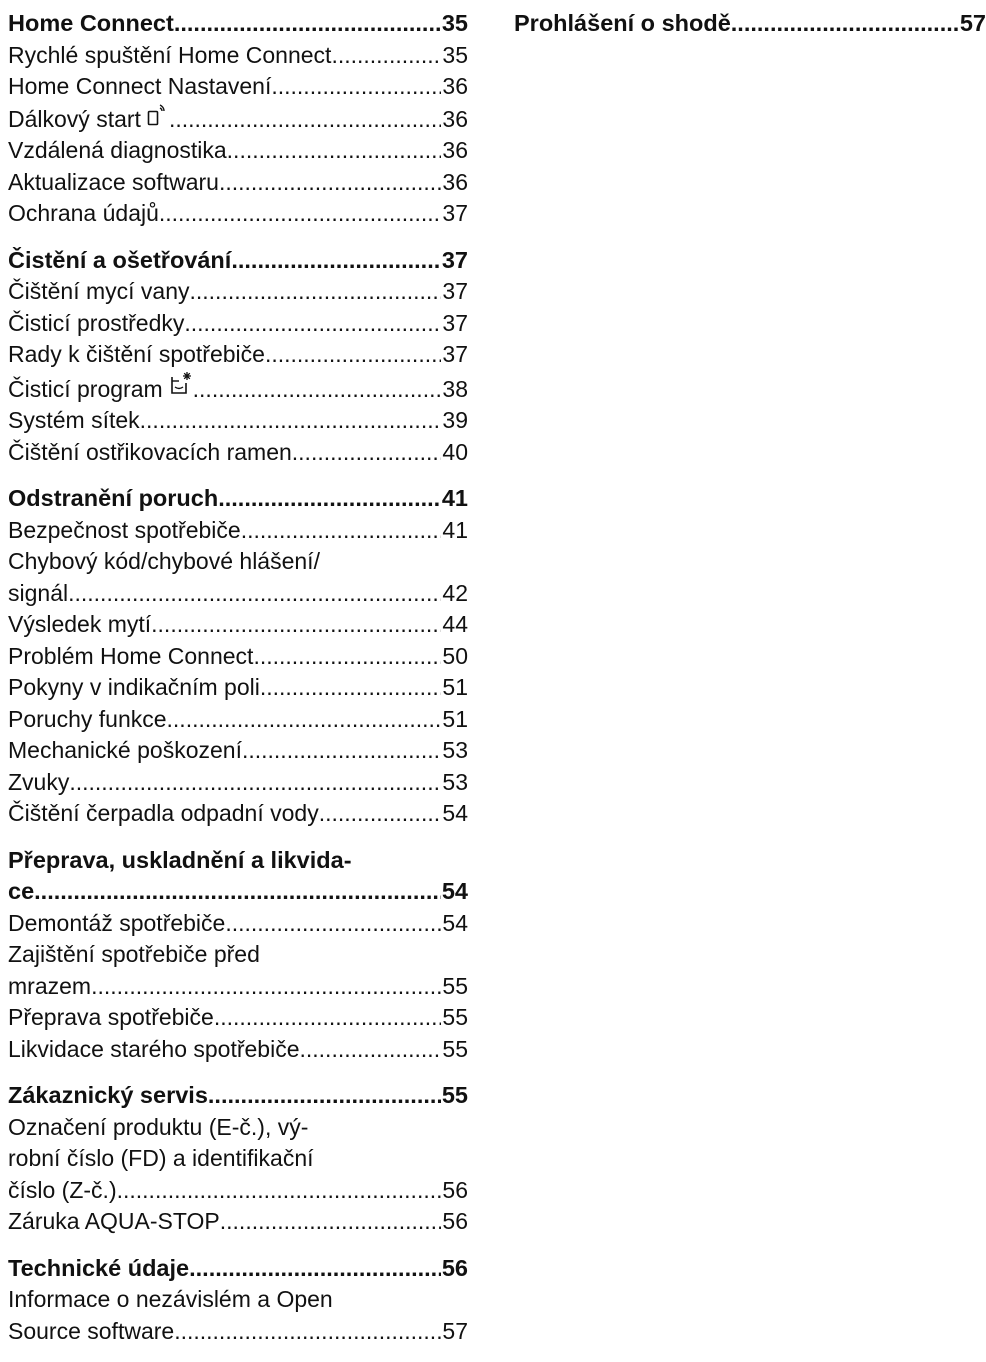 This screenshot has width=986, height=1362. What do you see at coordinates (238, 292) in the screenshot?
I see `toc-entry: Čištění mycí vany 37` at bounding box center [238, 292].